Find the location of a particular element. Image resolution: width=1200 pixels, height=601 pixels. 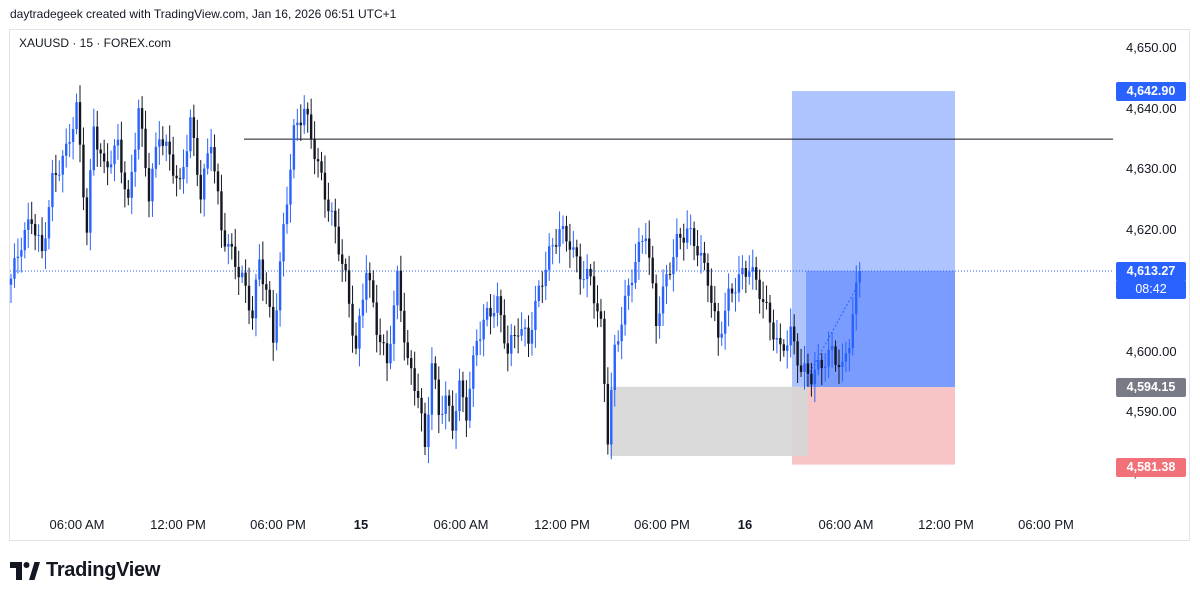

price-axis-label: 4,600.00 is located at coordinates (1151, 351).